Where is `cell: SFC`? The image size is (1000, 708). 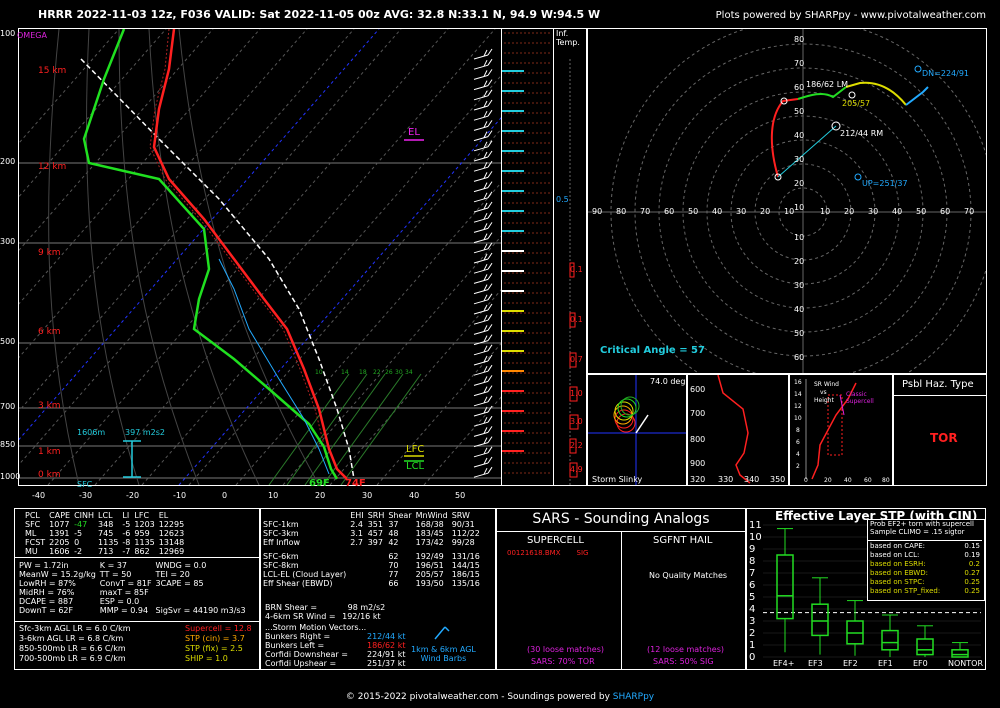 cell: SFC is located at coordinates (33, 524).